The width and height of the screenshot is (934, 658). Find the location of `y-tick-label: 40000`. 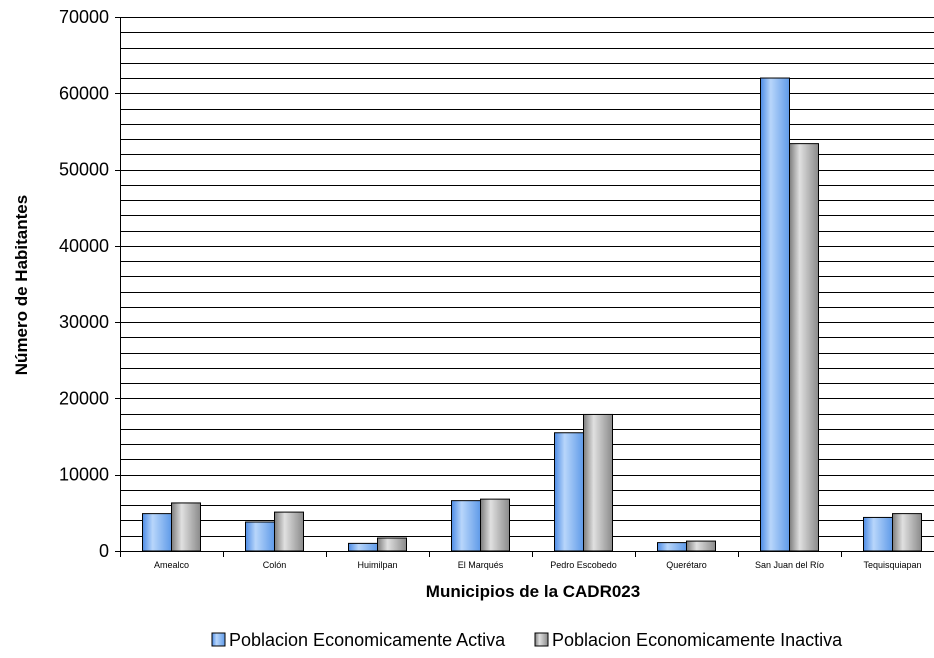

y-tick-label: 40000 is located at coordinates (84, 246).